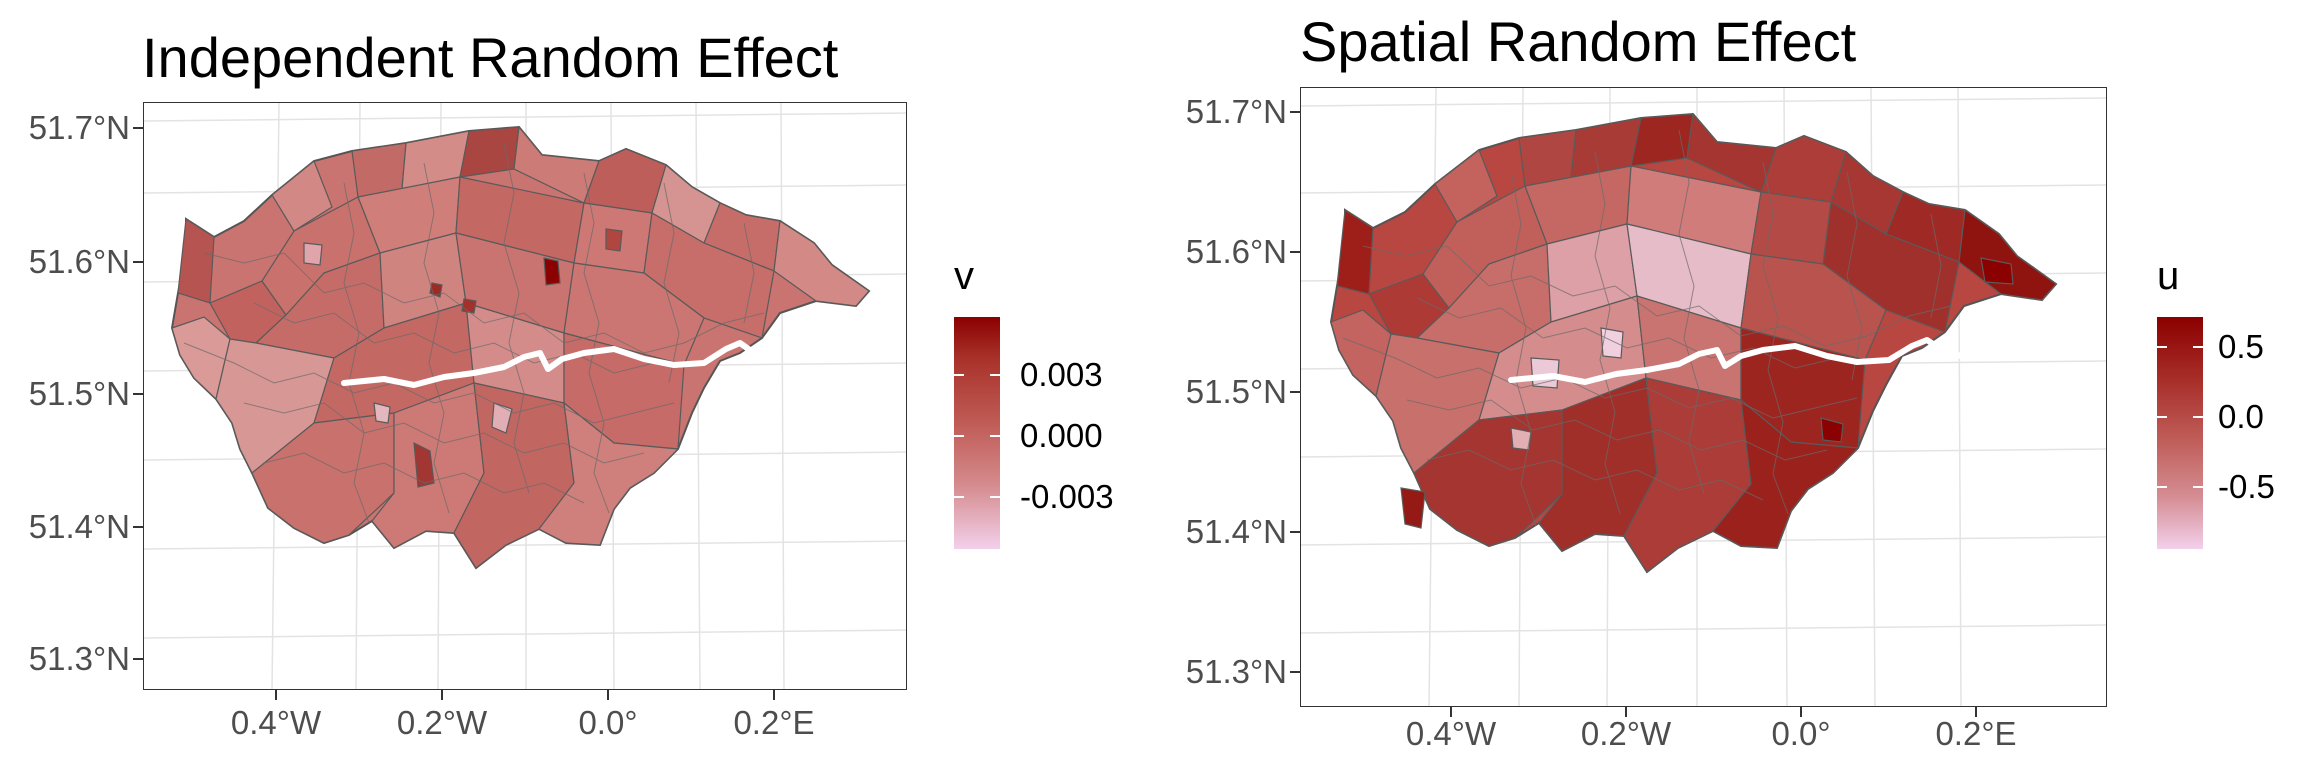 The width and height of the screenshot is (2304, 768). What do you see at coordinates (1578, 41) in the screenshot?
I see `panel-title-spatial: Spatial Random Effect` at bounding box center [1578, 41].